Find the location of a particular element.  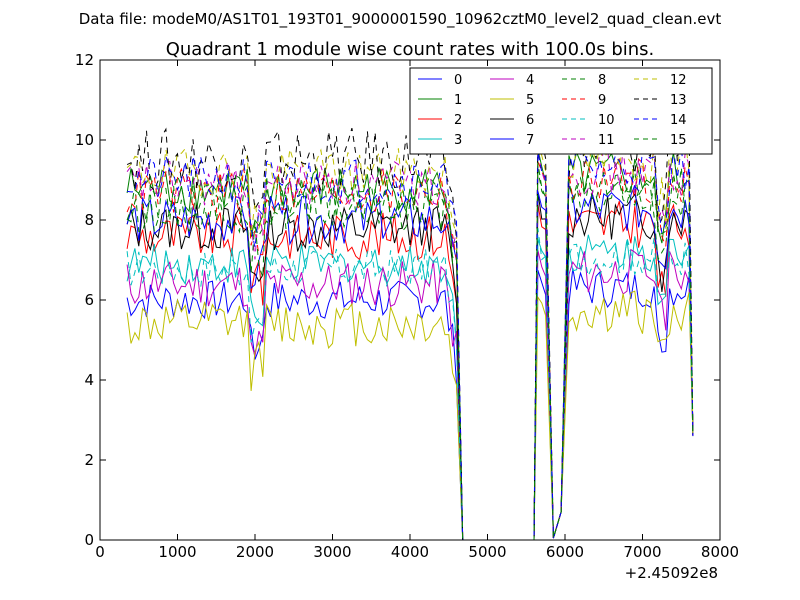

legend-label-0: 0 is located at coordinates (458, 80).